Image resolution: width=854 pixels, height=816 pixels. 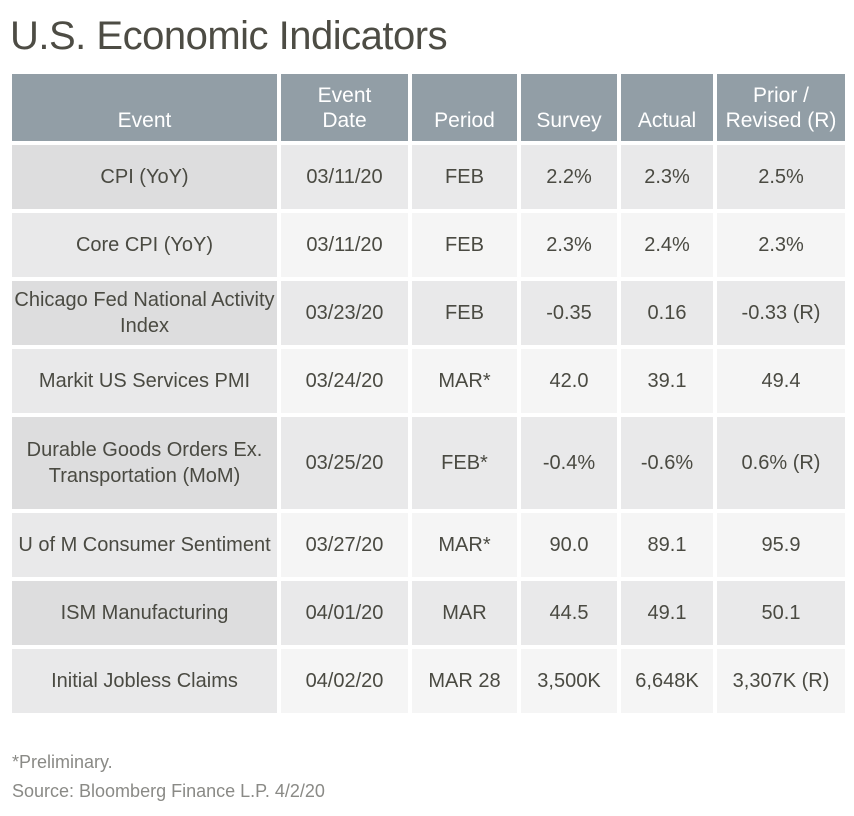 What do you see at coordinates (569, 613) in the screenshot?
I see `cell-survey: 44.5` at bounding box center [569, 613].